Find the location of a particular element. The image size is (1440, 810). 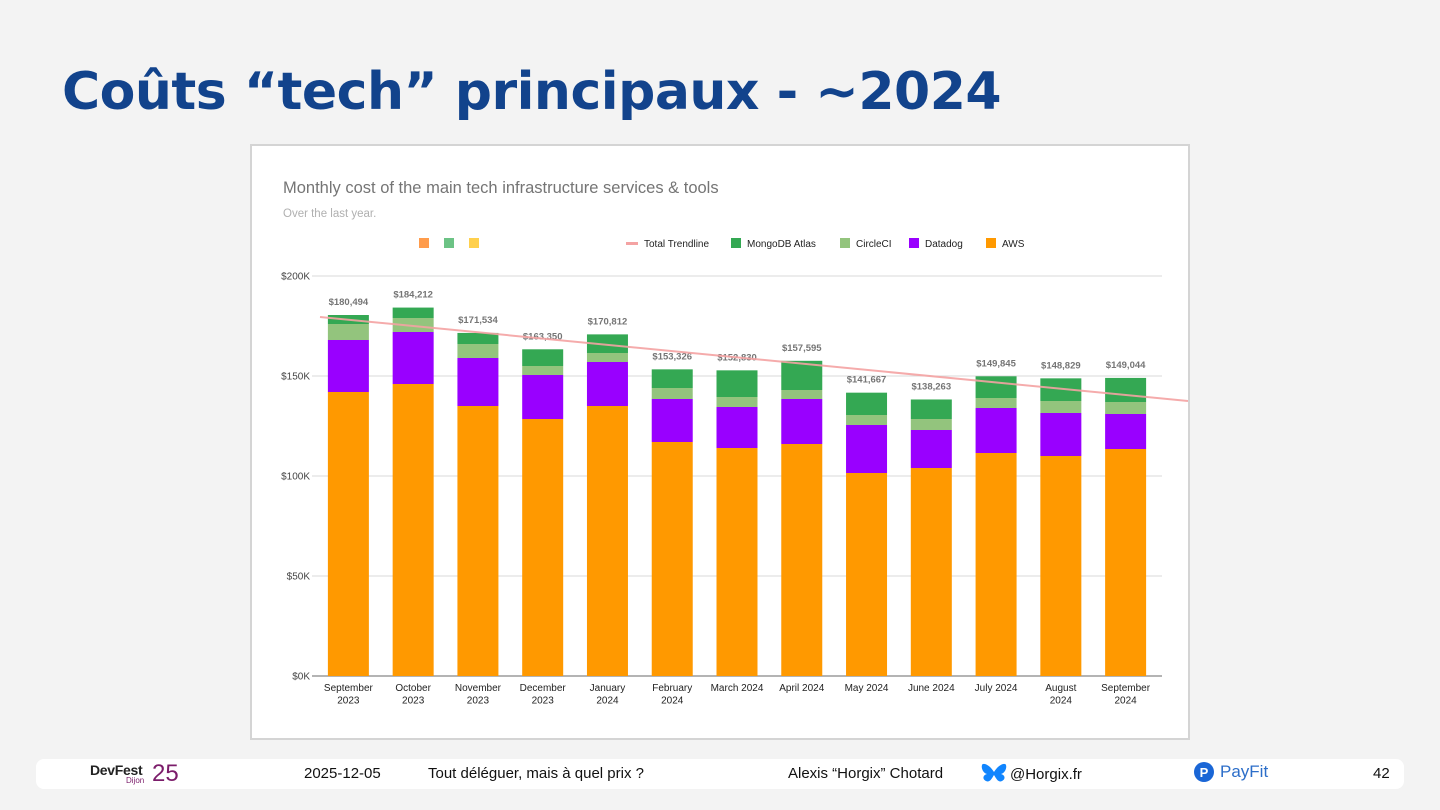

event-name: DevFest is located at coordinates (116, 770).